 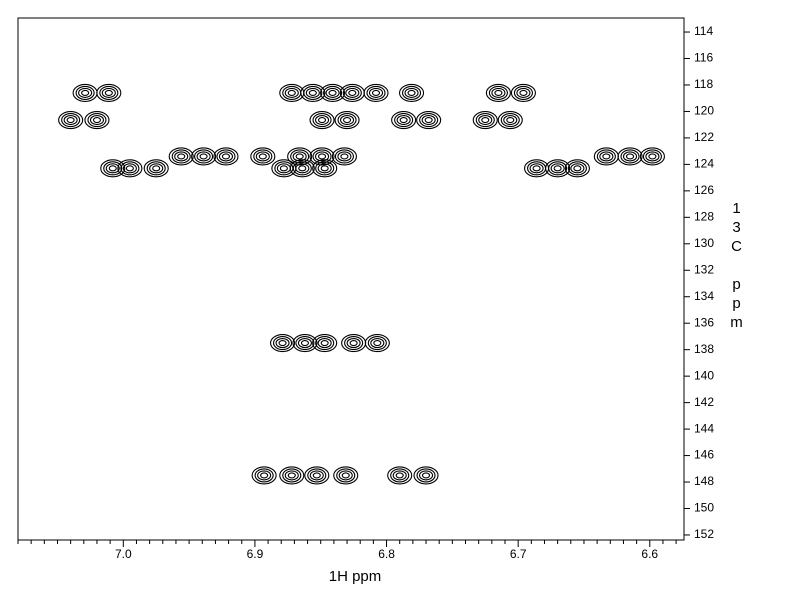 I want to click on y-tick-label: 134, so click(x=704, y=296).